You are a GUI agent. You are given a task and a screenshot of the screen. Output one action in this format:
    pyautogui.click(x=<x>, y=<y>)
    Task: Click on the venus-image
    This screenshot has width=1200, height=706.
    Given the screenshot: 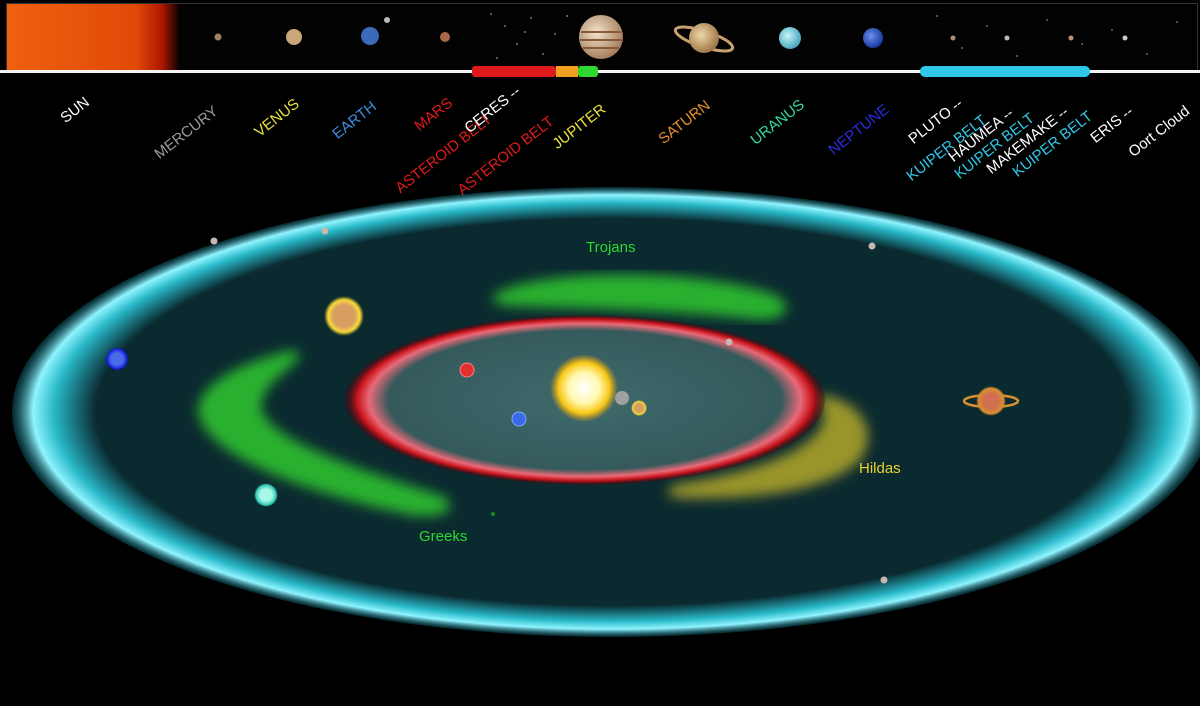 What is the action you would take?
    pyautogui.click(x=294, y=37)
    